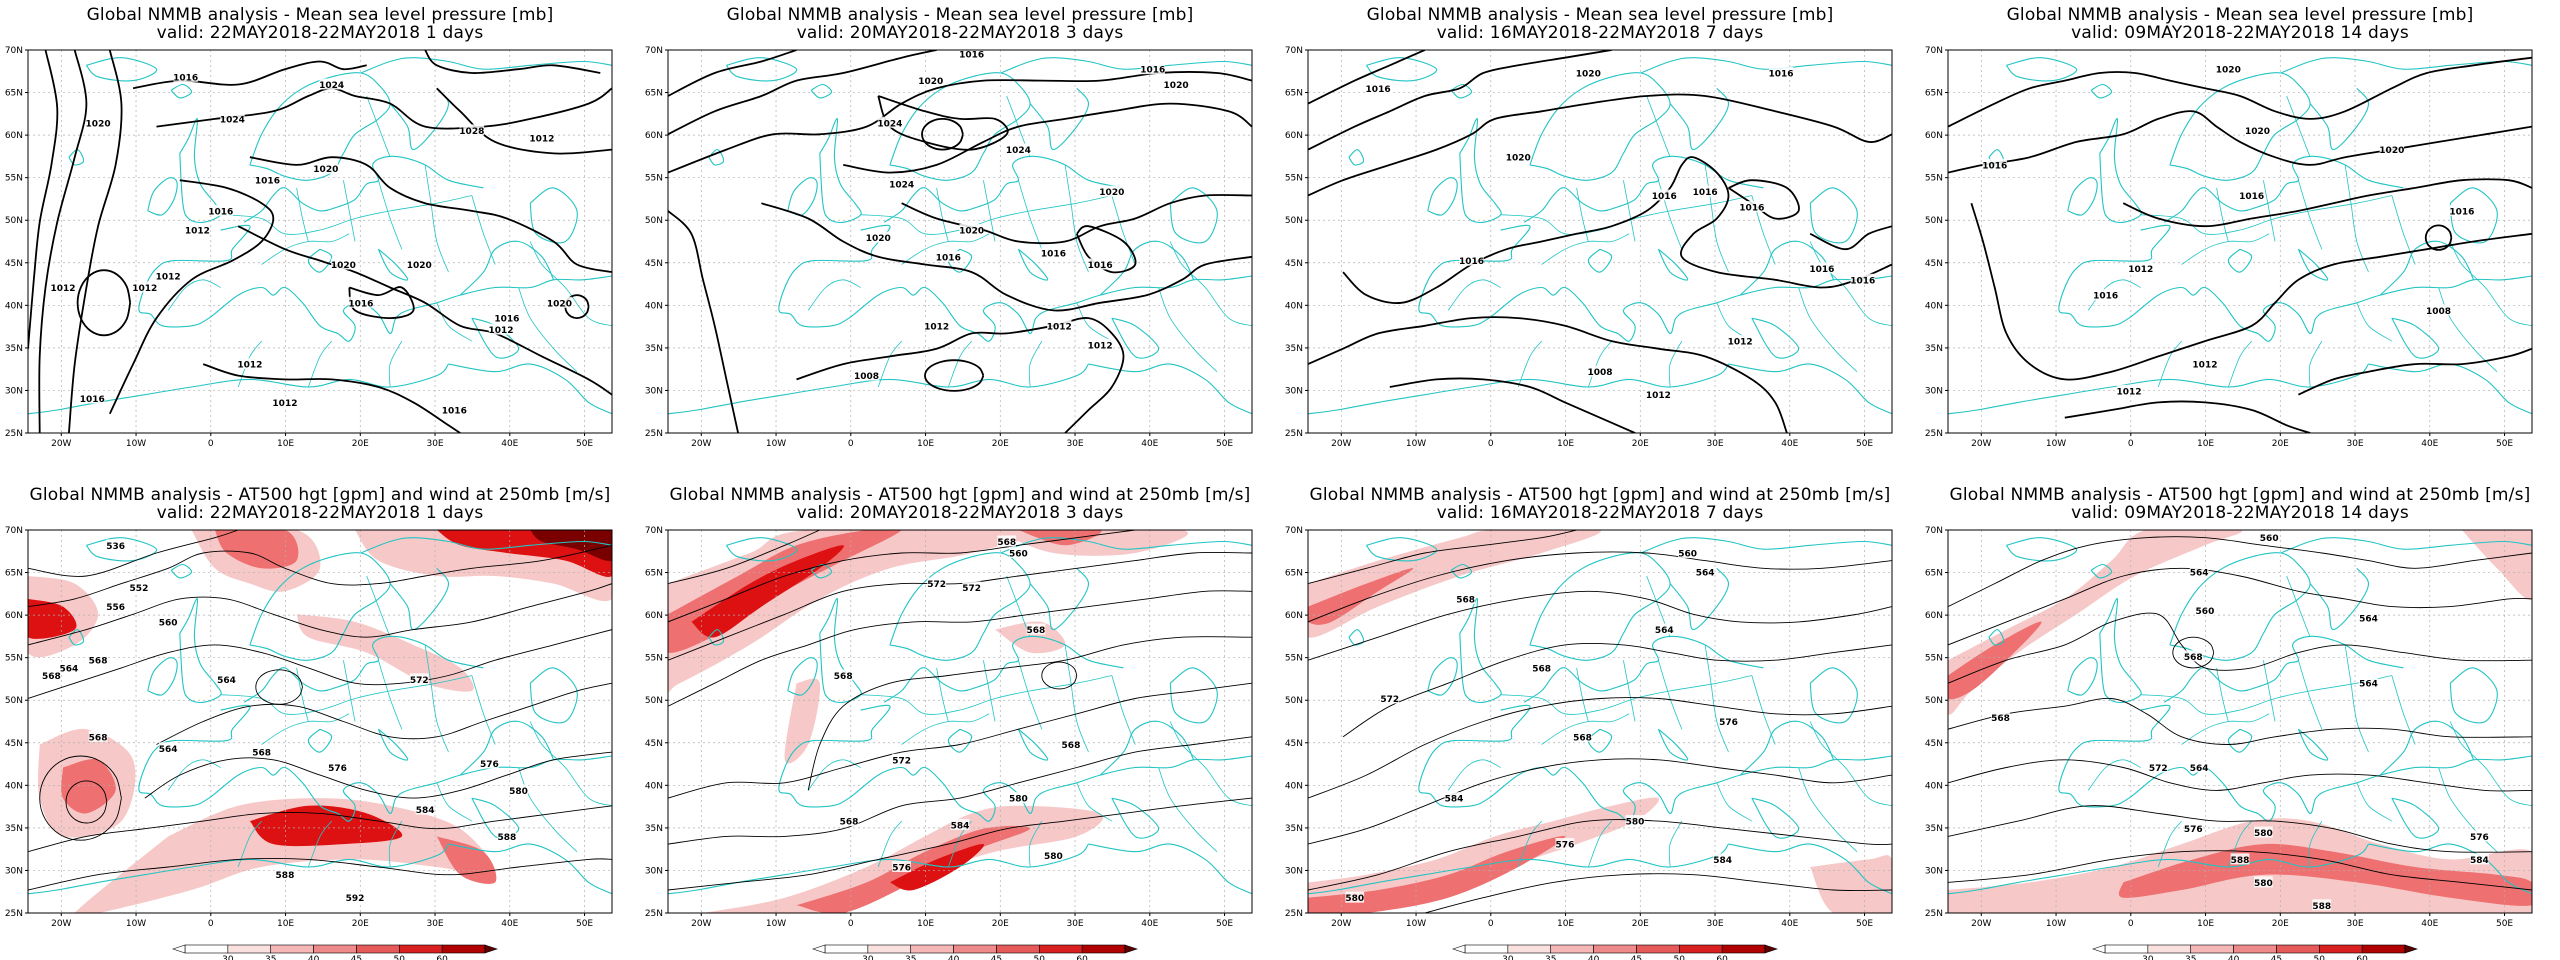  Describe the element at coordinates (1036, 631) in the screenshot. I see `contour-label: 568` at that location.